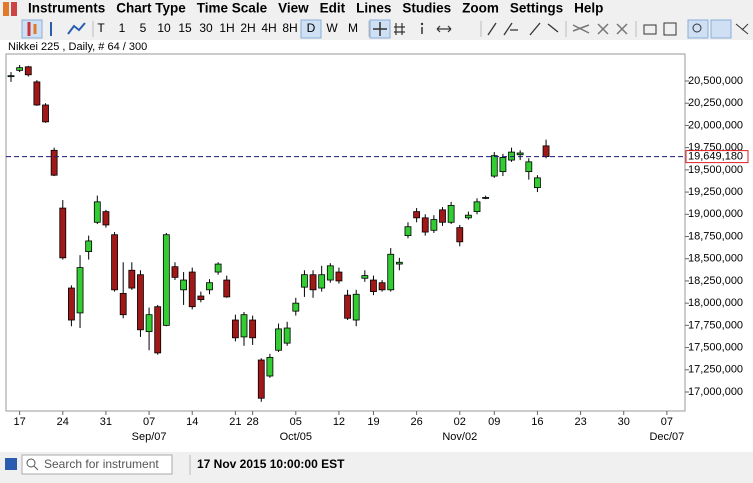 The image size is (753, 483). Describe the element at coordinates (151, 8) in the screenshot. I see `menu-item: Chart Type` at that location.